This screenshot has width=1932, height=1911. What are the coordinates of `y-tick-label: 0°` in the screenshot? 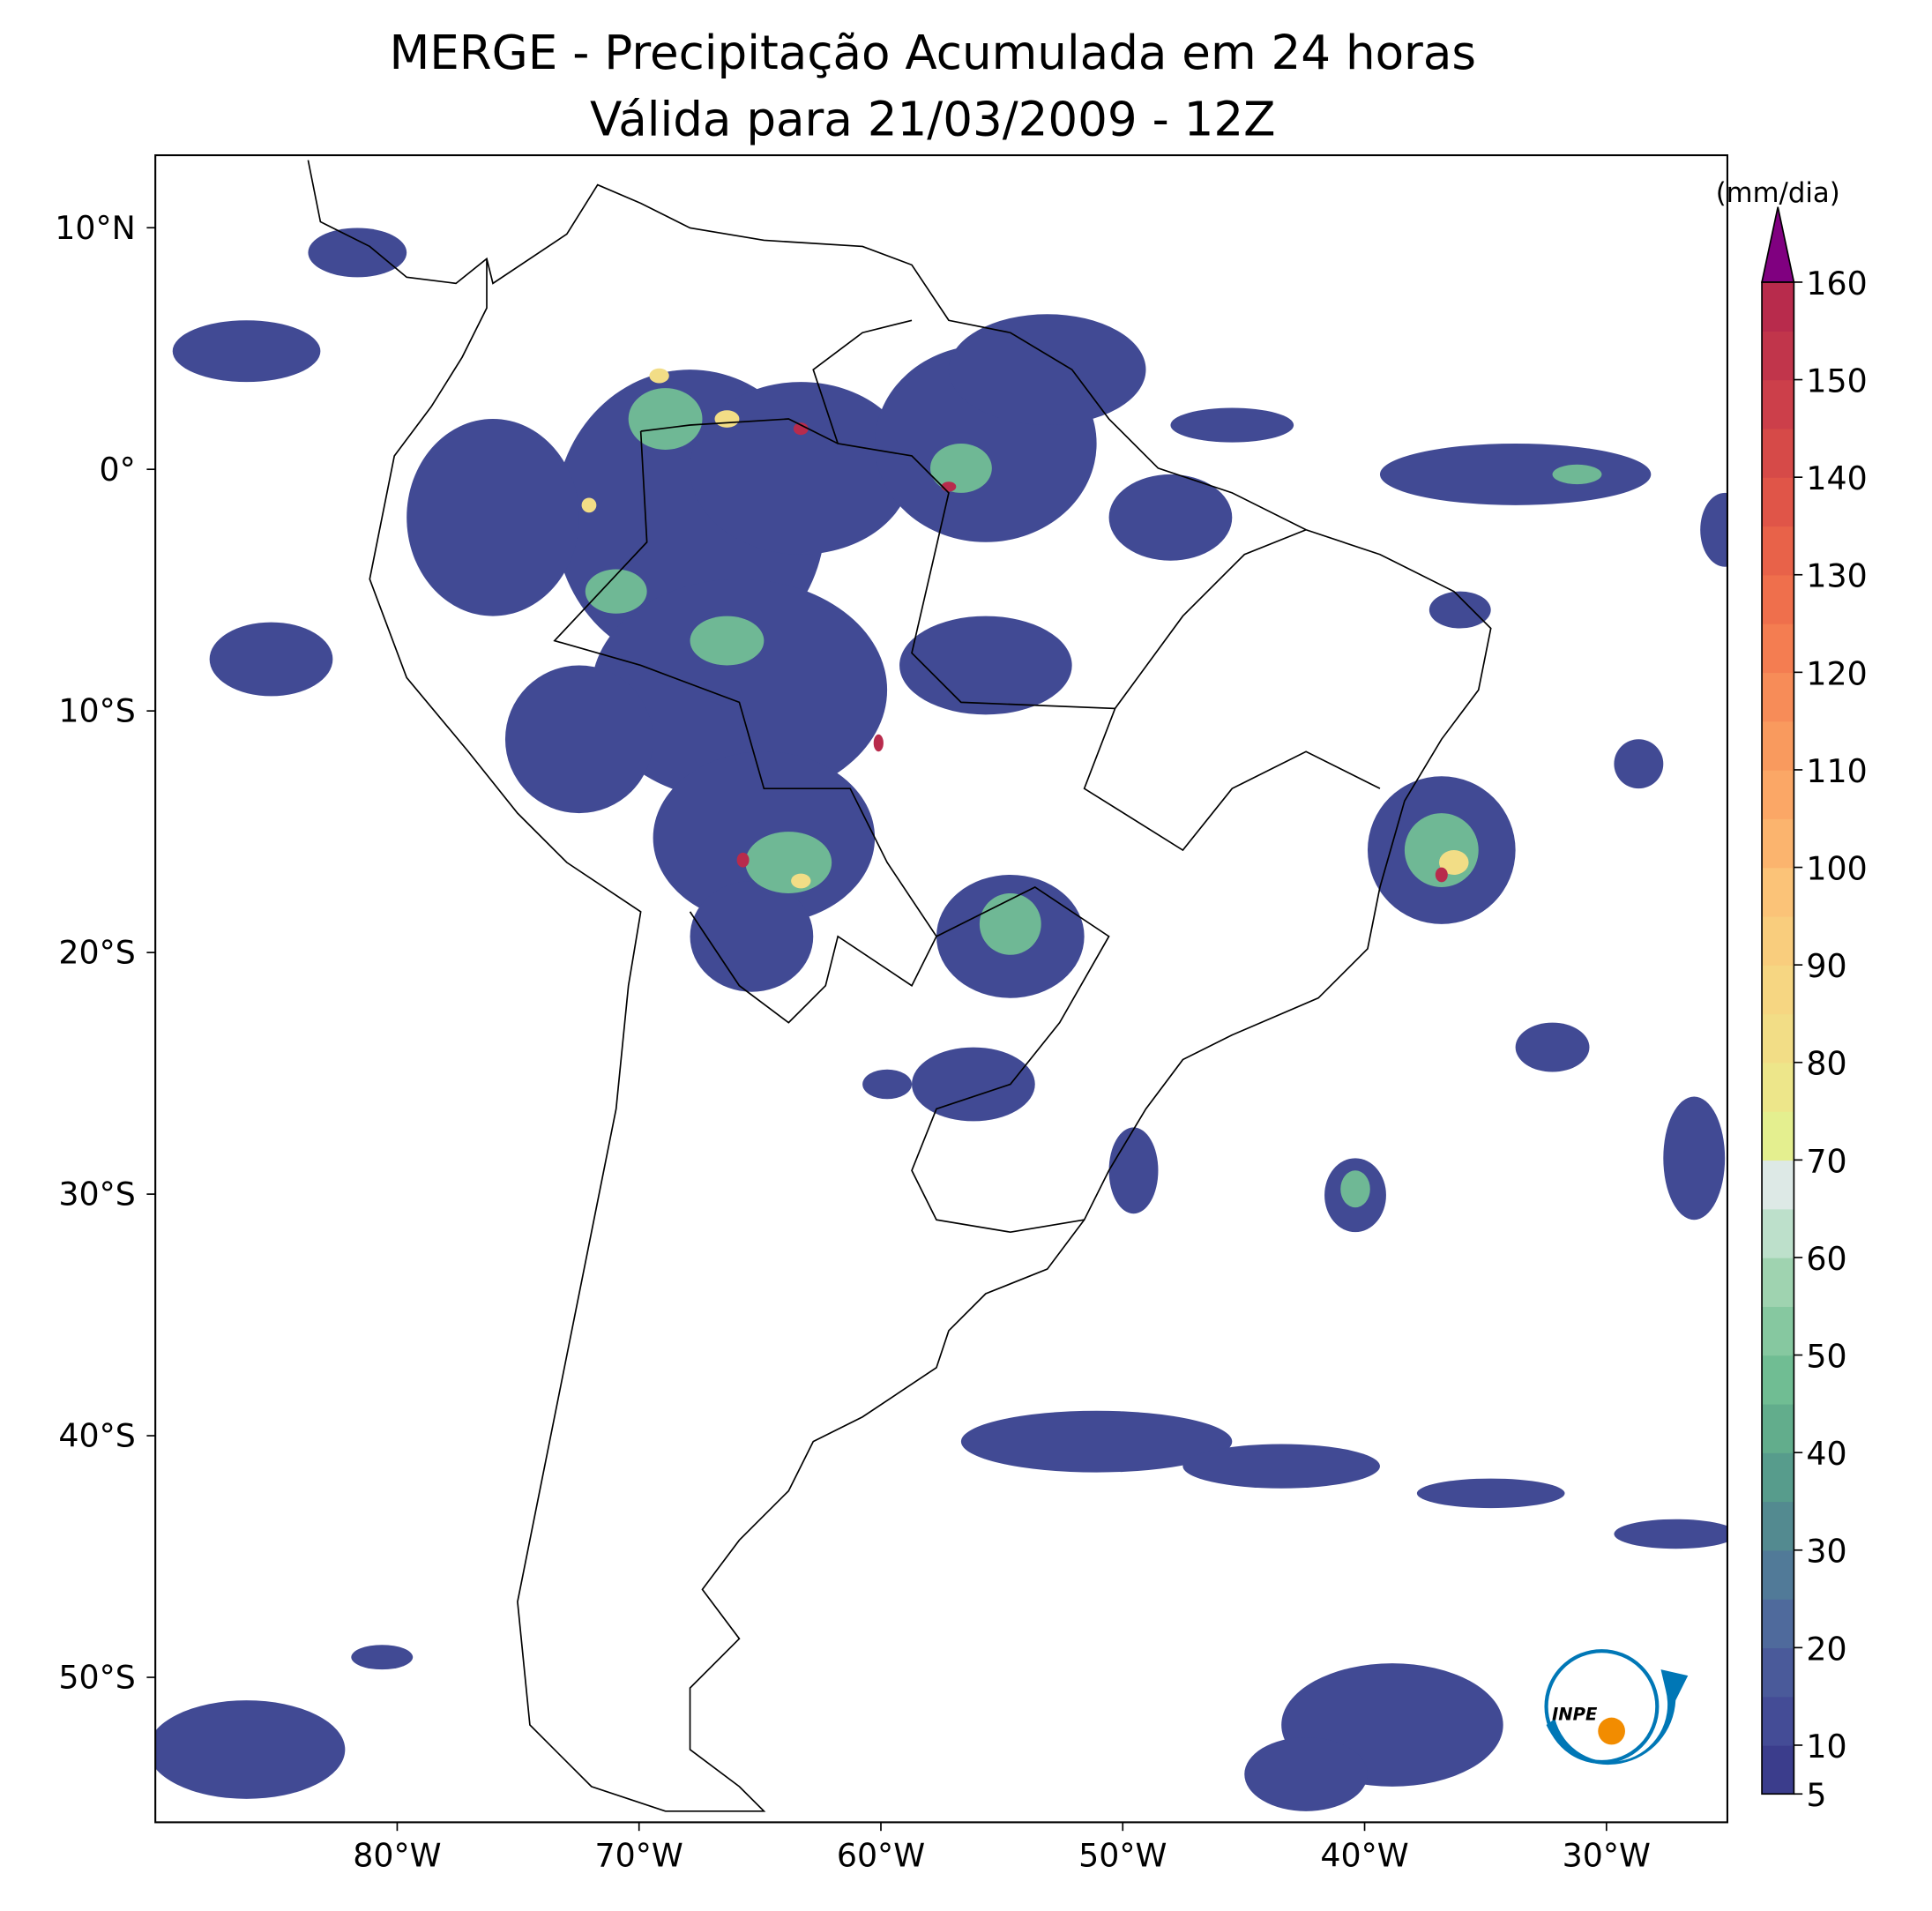 It's located at (118, 470).